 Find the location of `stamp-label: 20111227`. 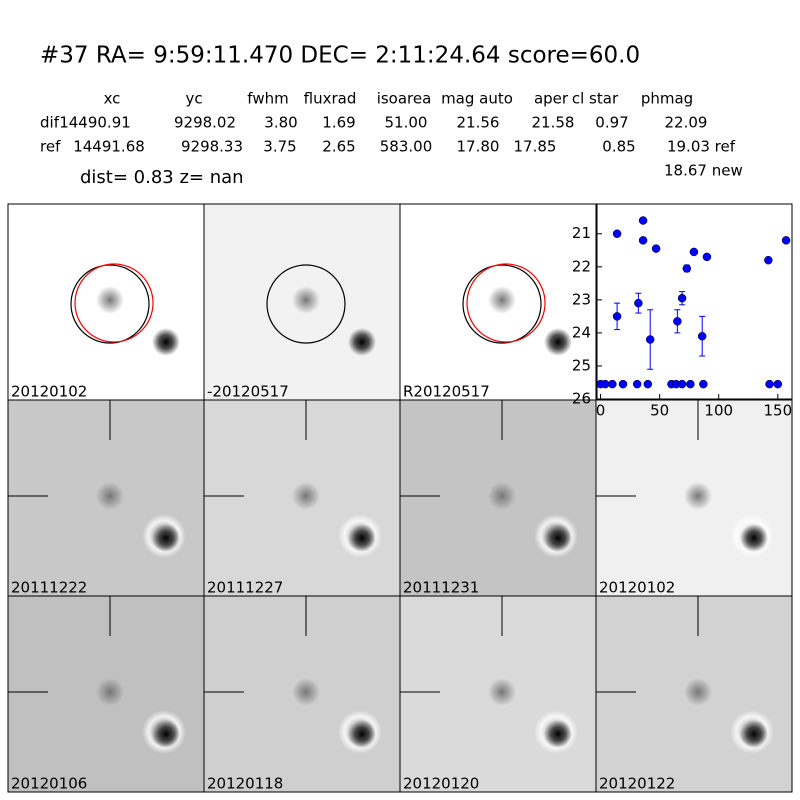

stamp-label: 20111227 is located at coordinates (245, 588).